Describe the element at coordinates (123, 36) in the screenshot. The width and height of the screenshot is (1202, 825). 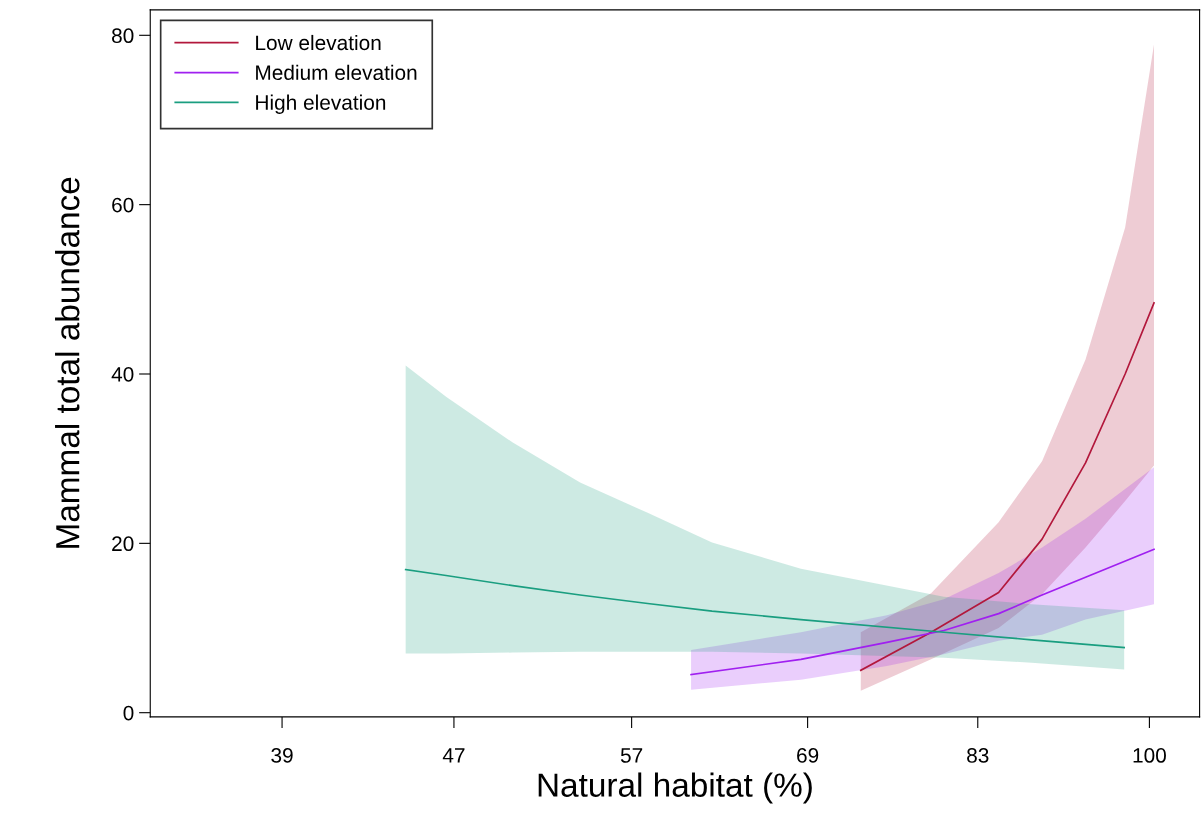
I see `y-tick-label: 80` at that location.